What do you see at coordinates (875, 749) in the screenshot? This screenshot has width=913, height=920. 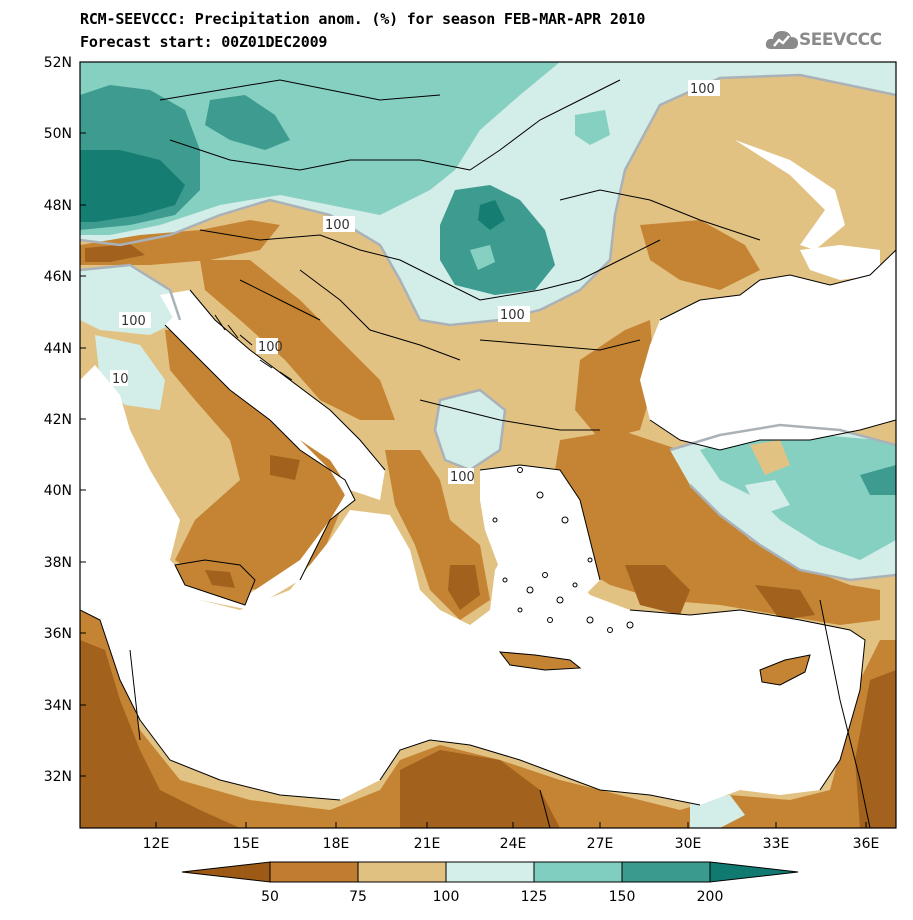 I see `field-dark-brown-levant` at bounding box center [875, 749].